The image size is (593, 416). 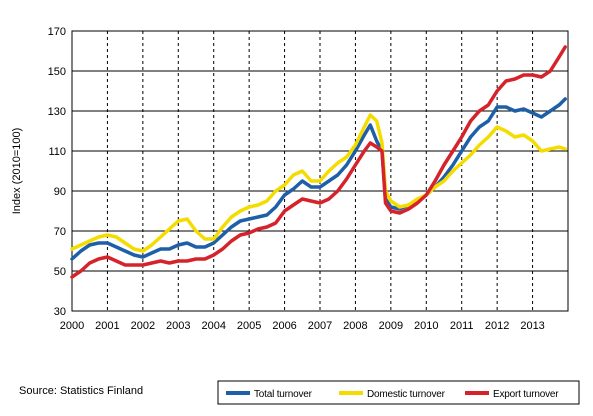 What do you see at coordinates (284, 326) in the screenshot?
I see `x-tick-label: 2006` at bounding box center [284, 326].